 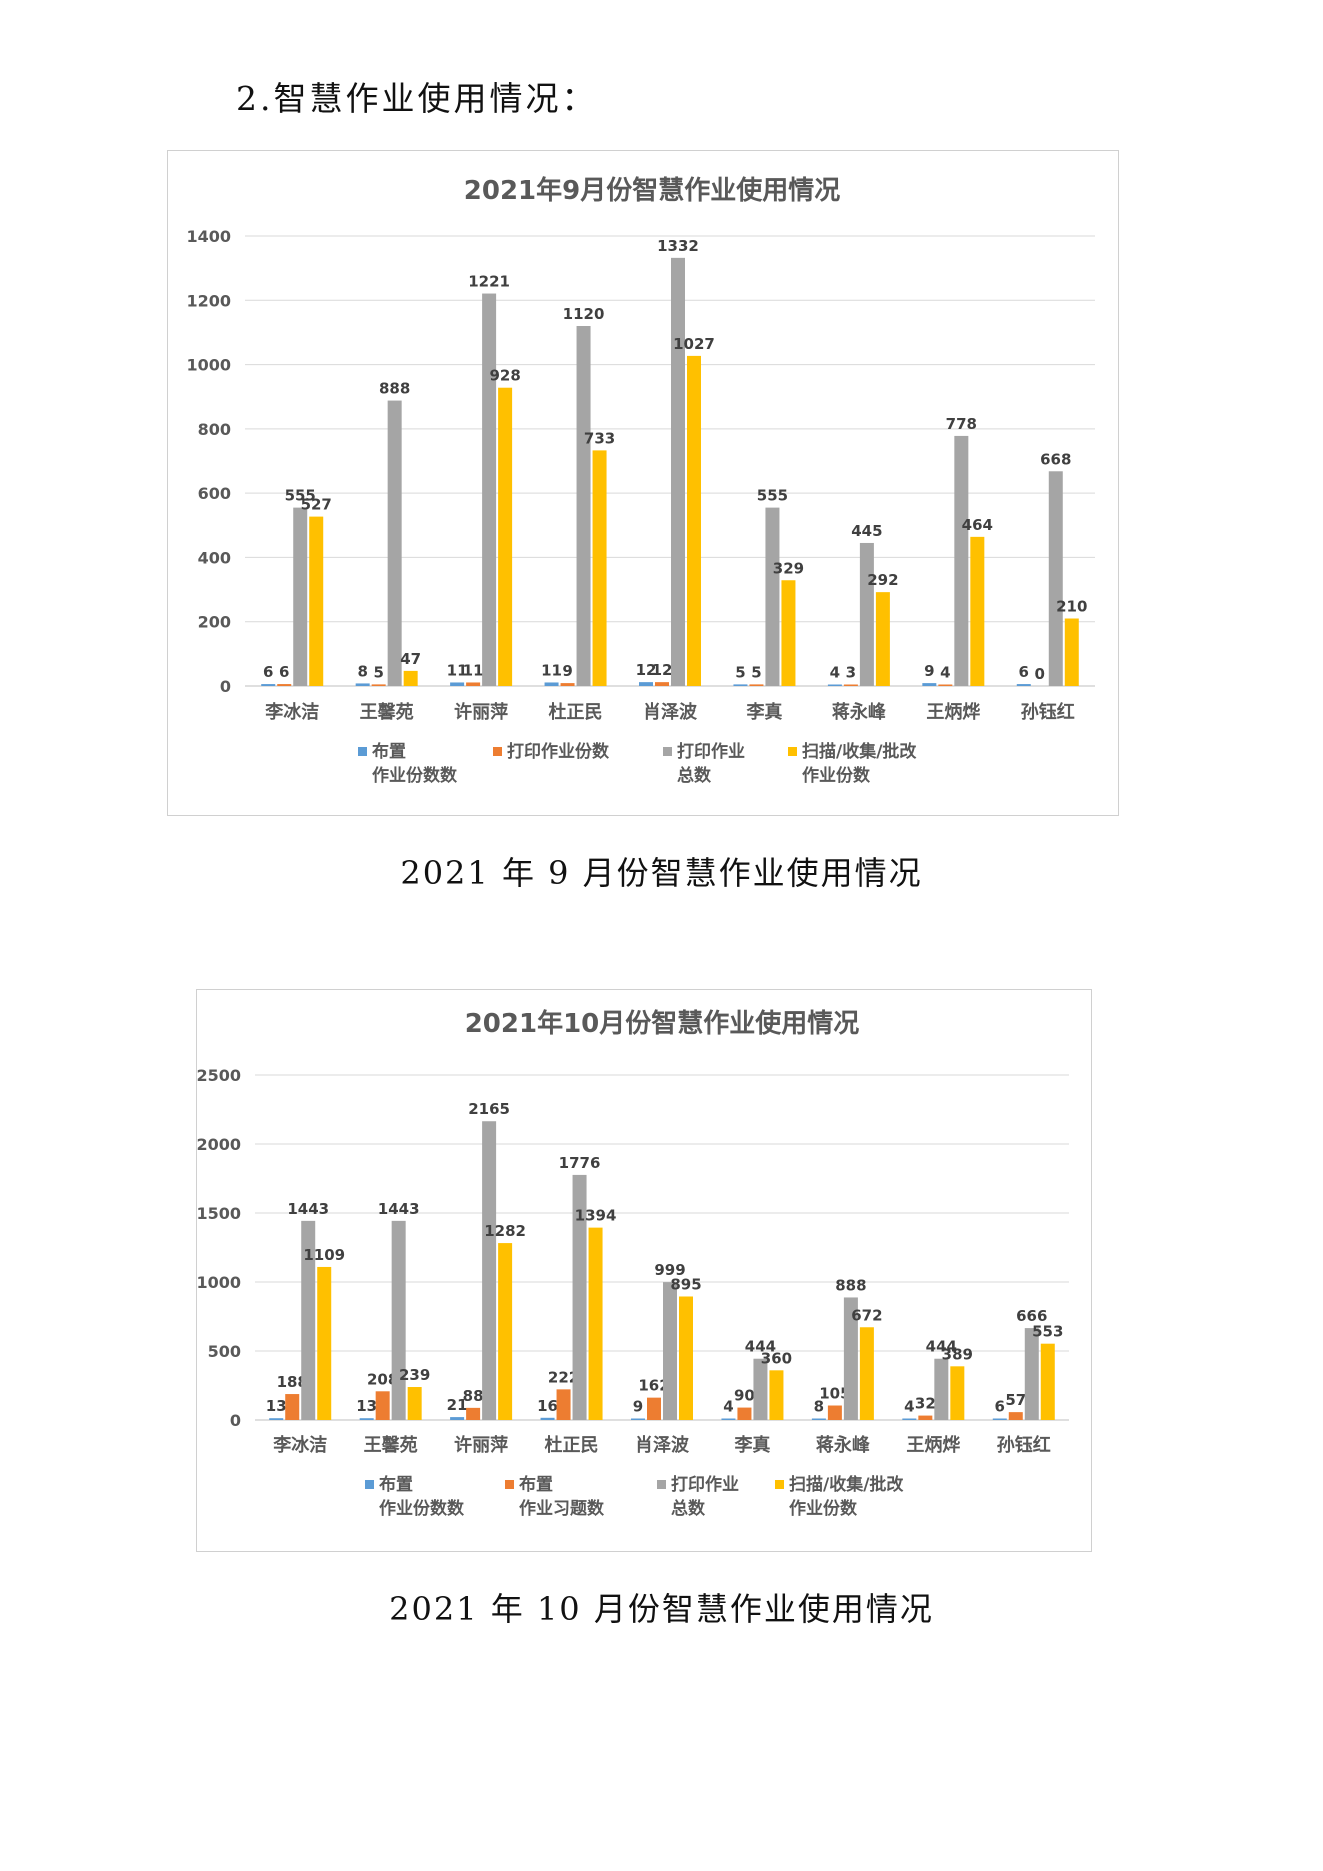 What do you see at coordinates (214, 493) in the screenshot?
I see `y-tick-label: 600` at bounding box center [214, 493].